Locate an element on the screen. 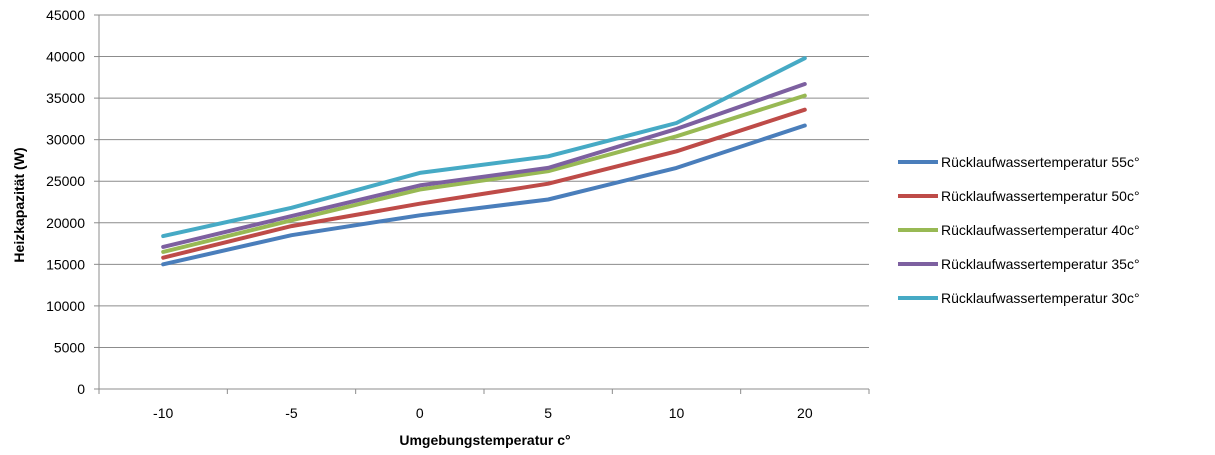 The height and width of the screenshot is (455, 1215). y-tick-label: 20000 is located at coordinates (65, 223).